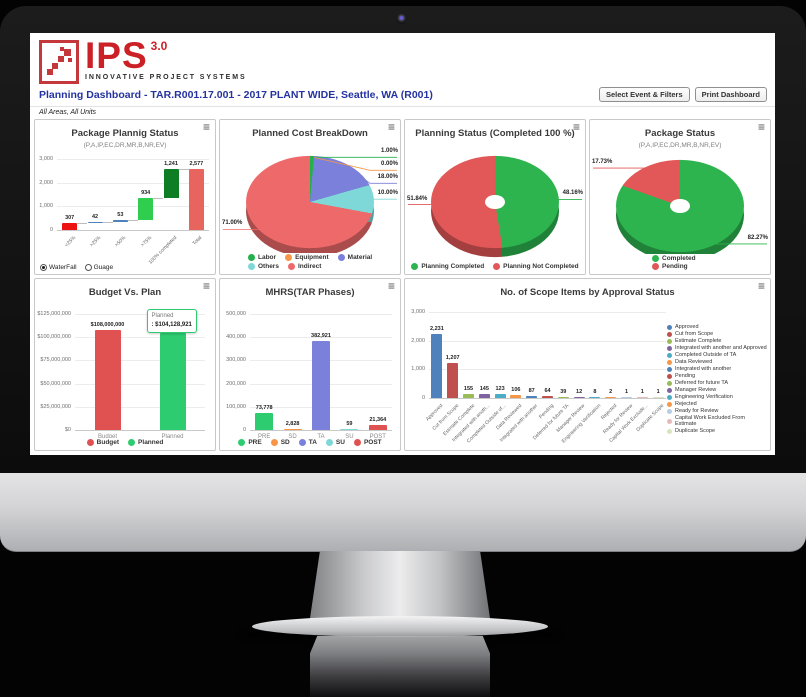 The image size is (806, 697). Describe the element at coordinates (354, 257) in the screenshot. I see `legend-item-material: Material` at that location.